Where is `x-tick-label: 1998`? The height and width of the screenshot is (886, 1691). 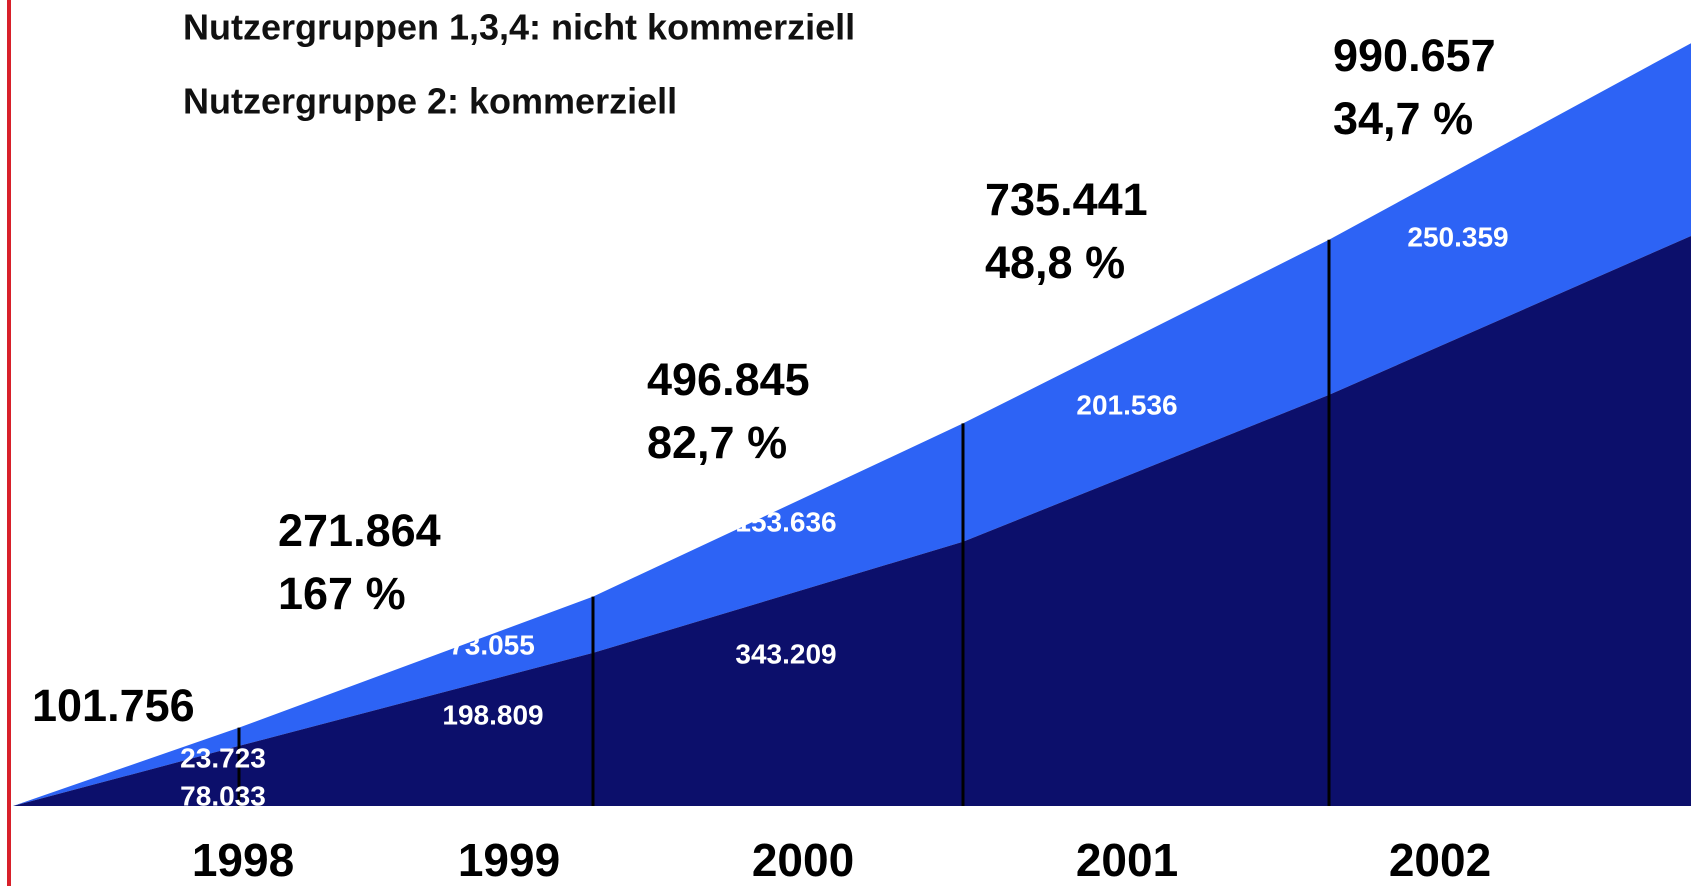 x-tick-label: 1998 is located at coordinates (243, 860).